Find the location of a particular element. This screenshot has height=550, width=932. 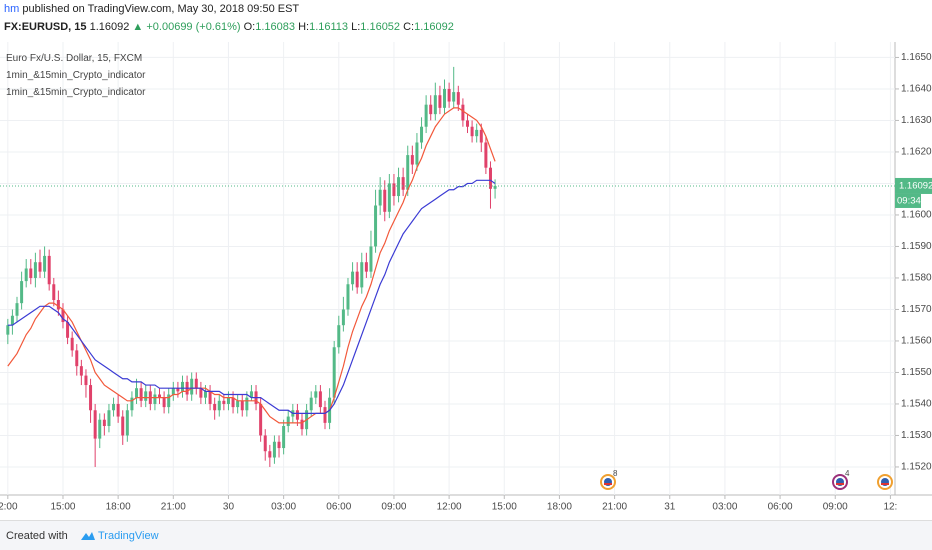

event-count: 4 is located at coordinates (847, 473).